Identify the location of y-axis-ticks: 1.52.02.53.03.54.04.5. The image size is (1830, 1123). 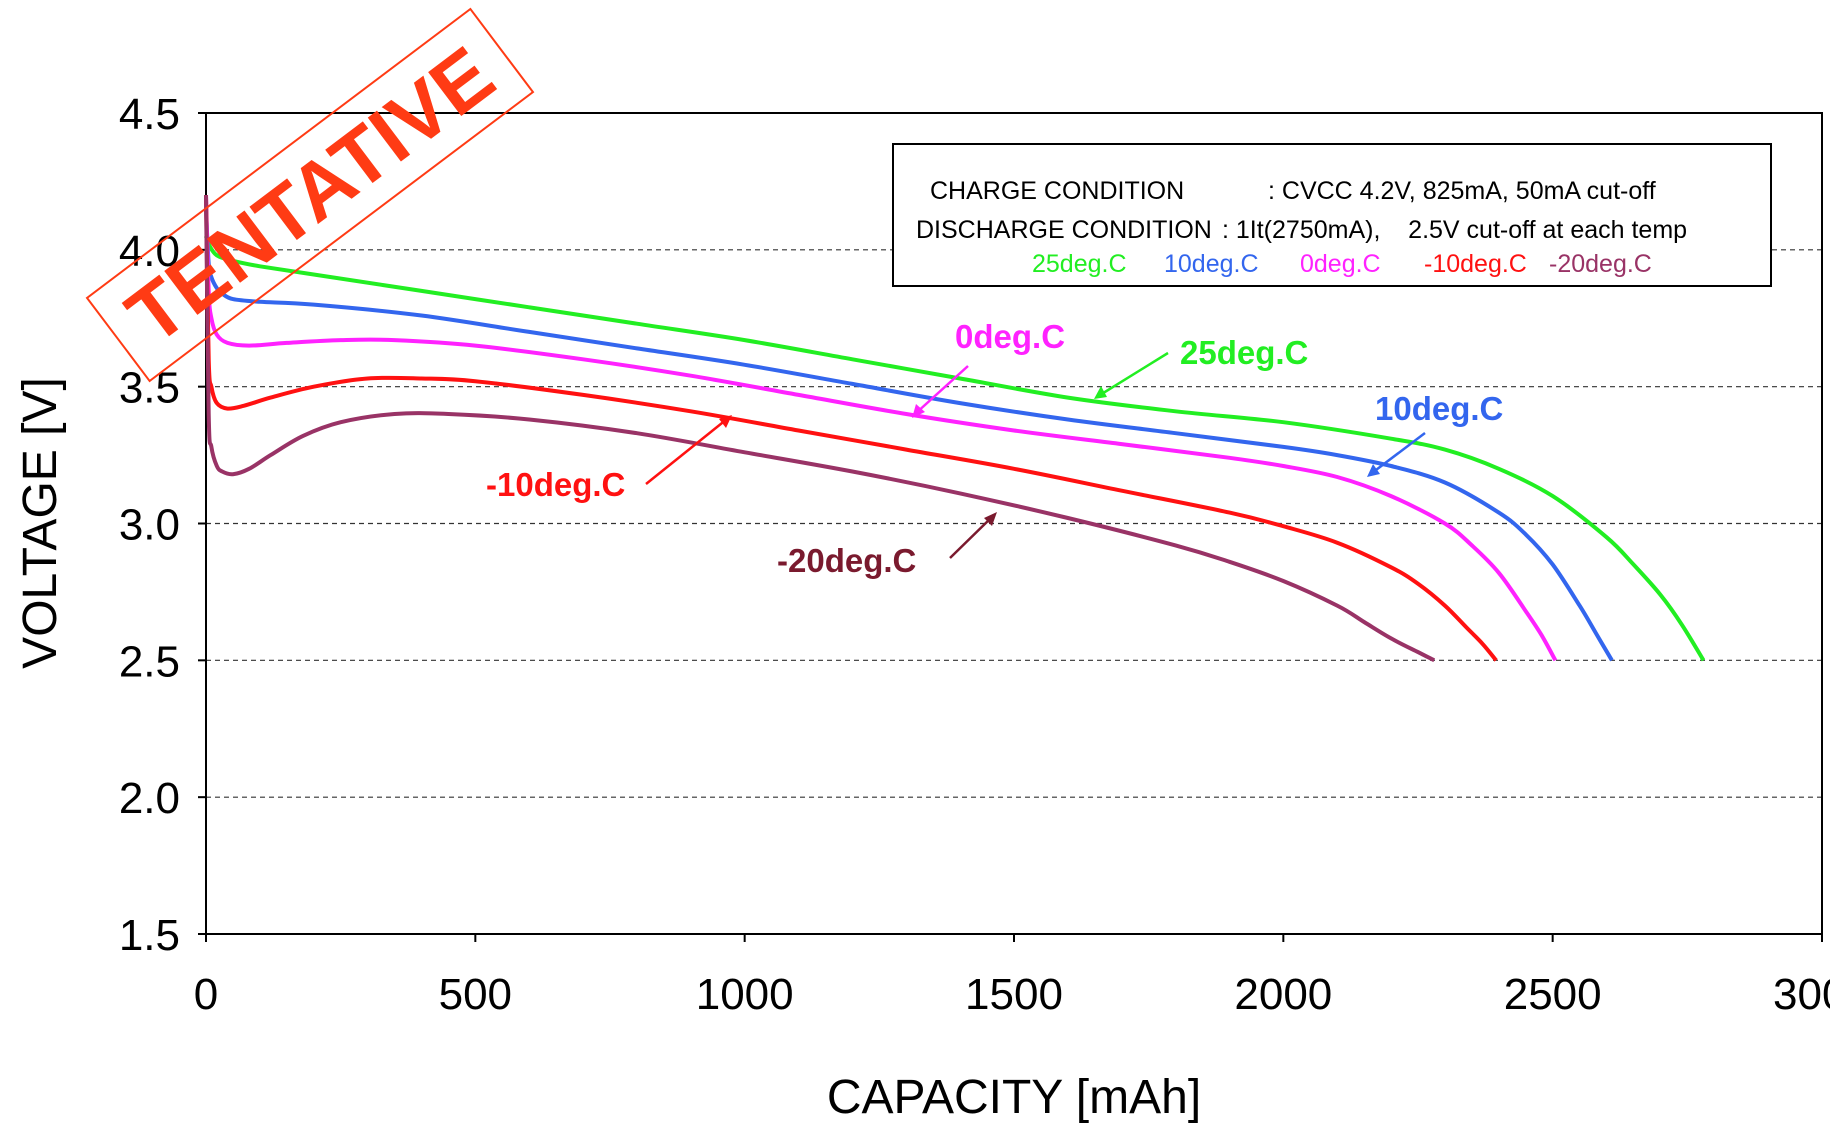
(162, 525).